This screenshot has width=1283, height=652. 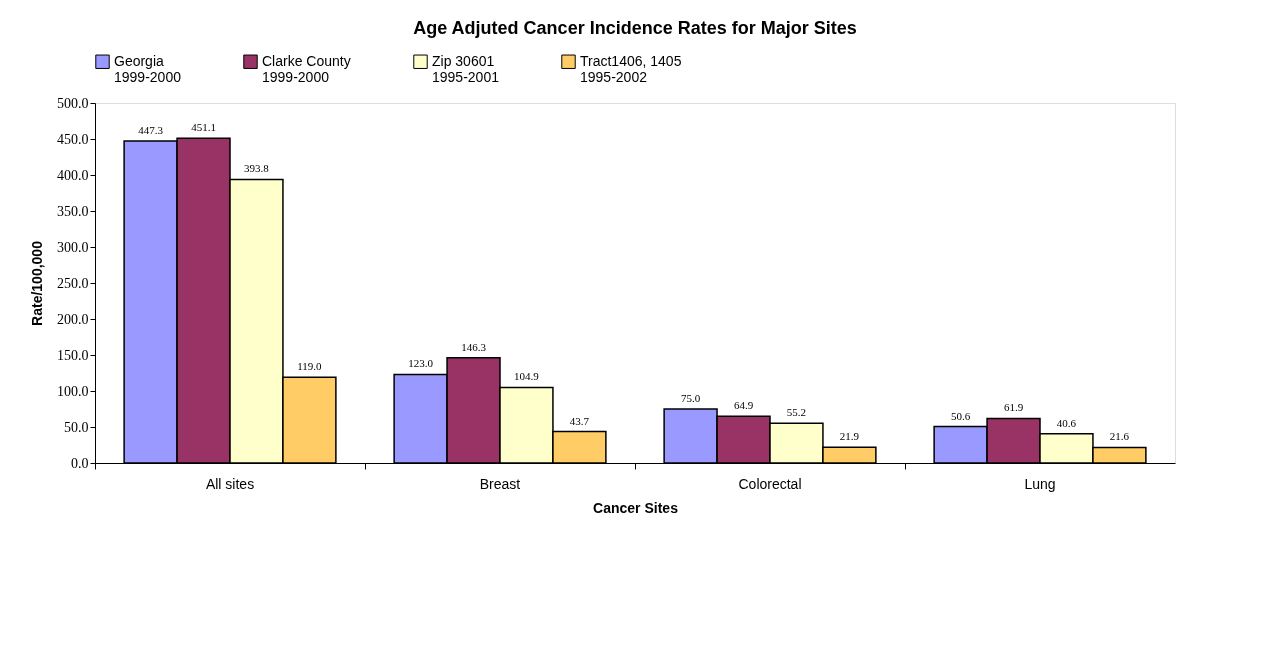 I want to click on y-axis-title: Rate/100,000, so click(x=37, y=283).